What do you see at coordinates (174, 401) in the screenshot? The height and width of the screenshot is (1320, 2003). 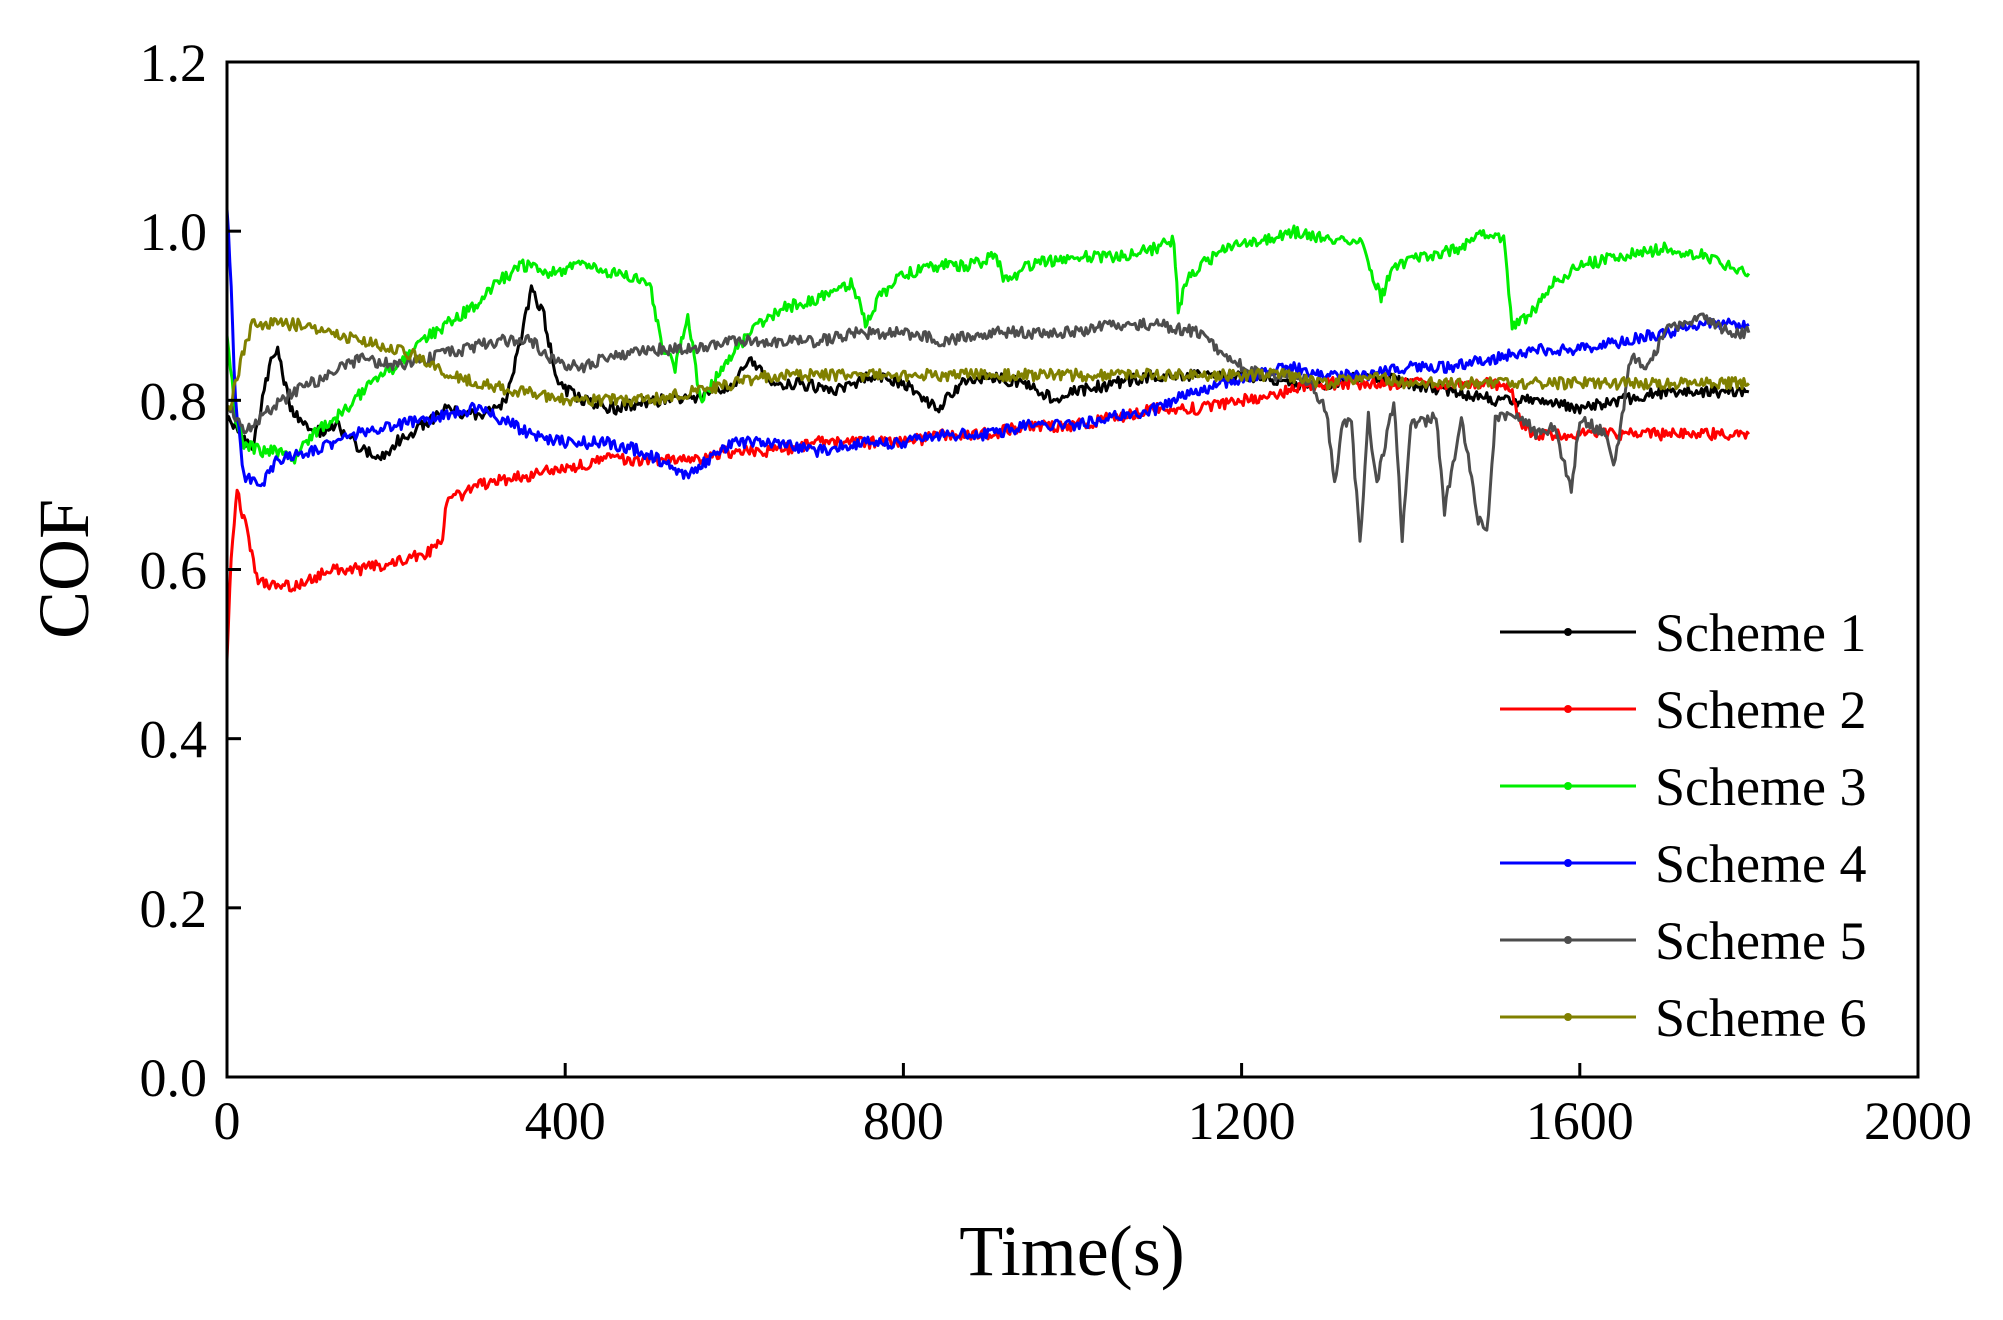 I see `y-tick-label: 0.8` at bounding box center [174, 401].